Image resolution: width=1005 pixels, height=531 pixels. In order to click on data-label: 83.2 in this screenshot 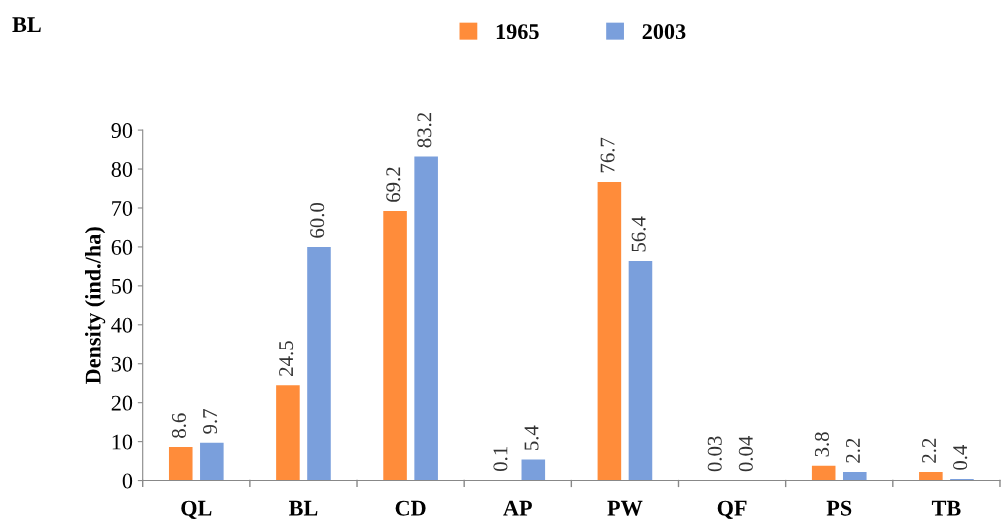, I will do `click(424, 130)`.